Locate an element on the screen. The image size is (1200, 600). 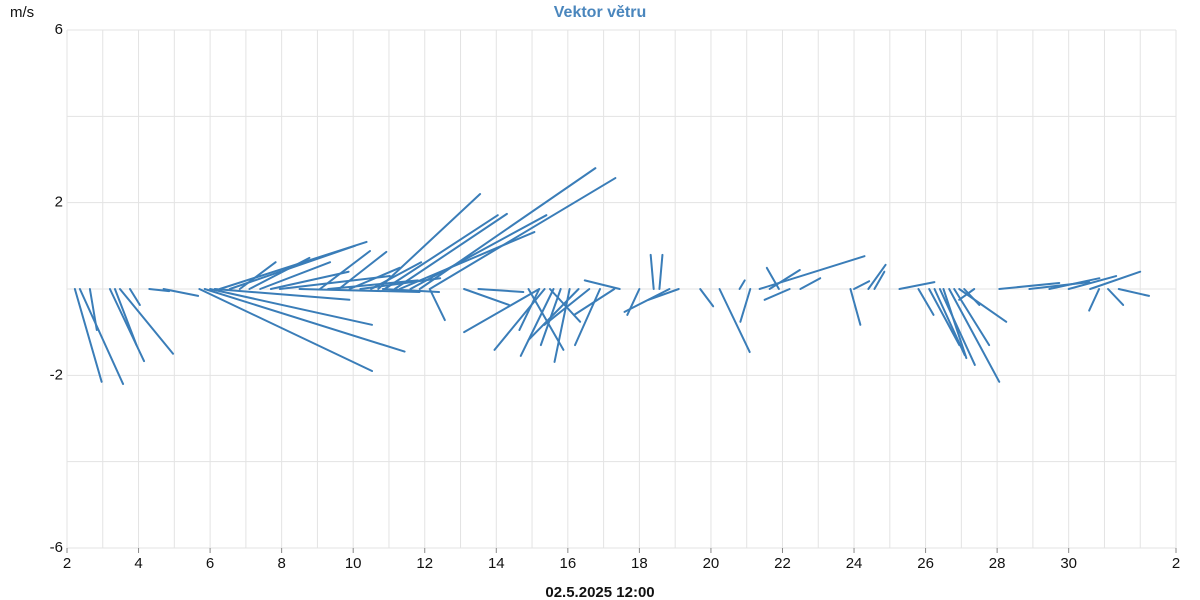
x-tick-label: 30 is located at coordinates (1068, 563).